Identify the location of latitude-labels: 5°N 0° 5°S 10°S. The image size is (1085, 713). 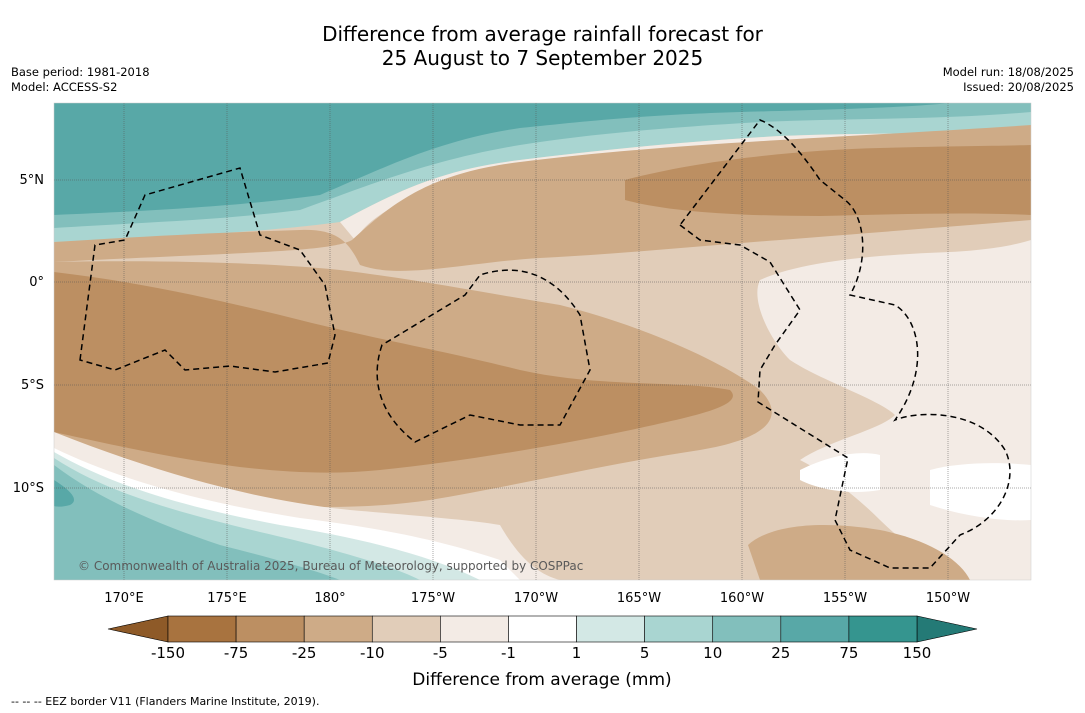
(28, 334).